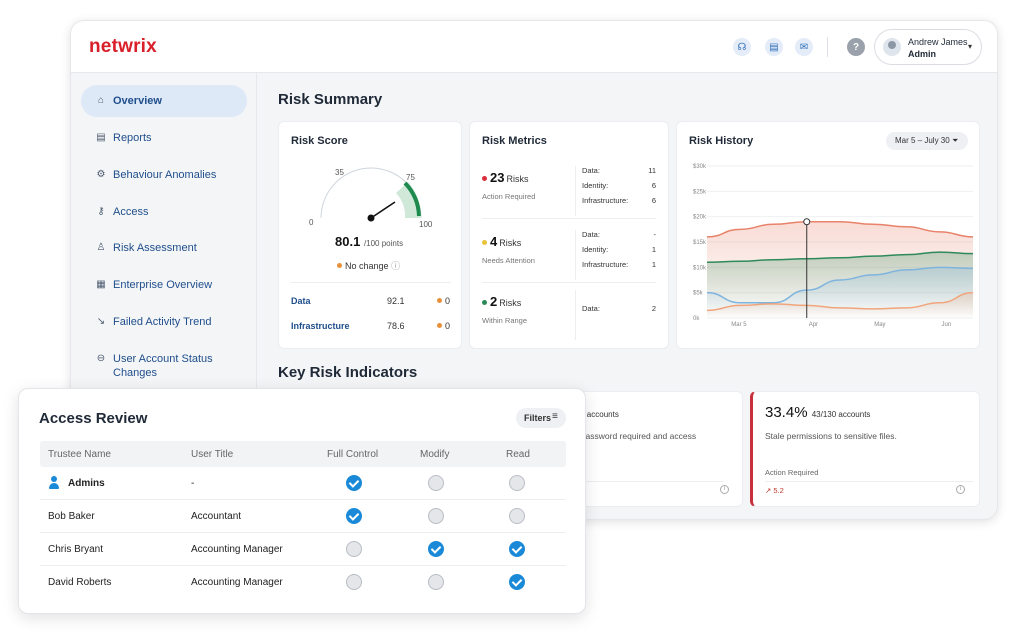 This screenshot has height=636, width=1024. What do you see at coordinates (71, 516) in the screenshot?
I see `trustee-name: Bob Baker` at bounding box center [71, 516].